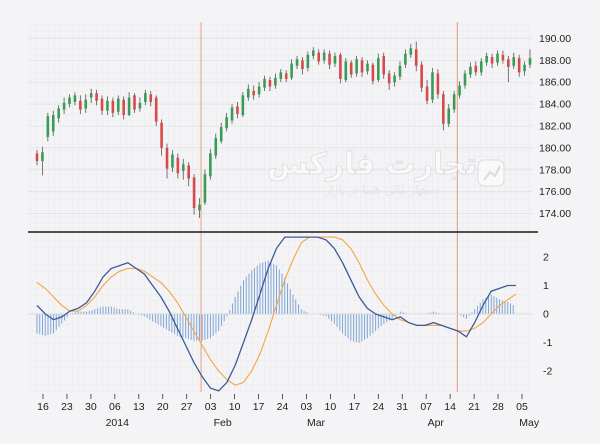 Image resolution: width=600 pixels, height=444 pixels. What do you see at coordinates (555, 170) in the screenshot?
I see `price-tick-label: 178.00` at bounding box center [555, 170].